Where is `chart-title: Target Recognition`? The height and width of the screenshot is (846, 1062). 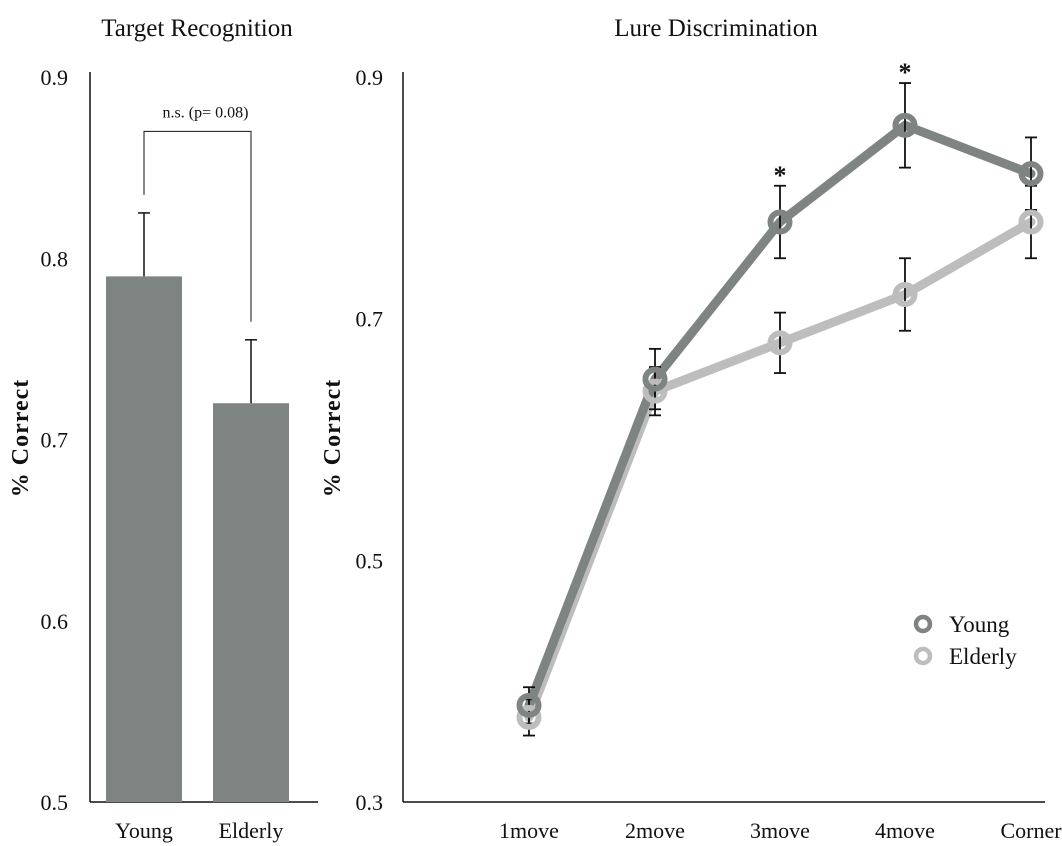 chart-title: Target Recognition is located at coordinates (197, 28).